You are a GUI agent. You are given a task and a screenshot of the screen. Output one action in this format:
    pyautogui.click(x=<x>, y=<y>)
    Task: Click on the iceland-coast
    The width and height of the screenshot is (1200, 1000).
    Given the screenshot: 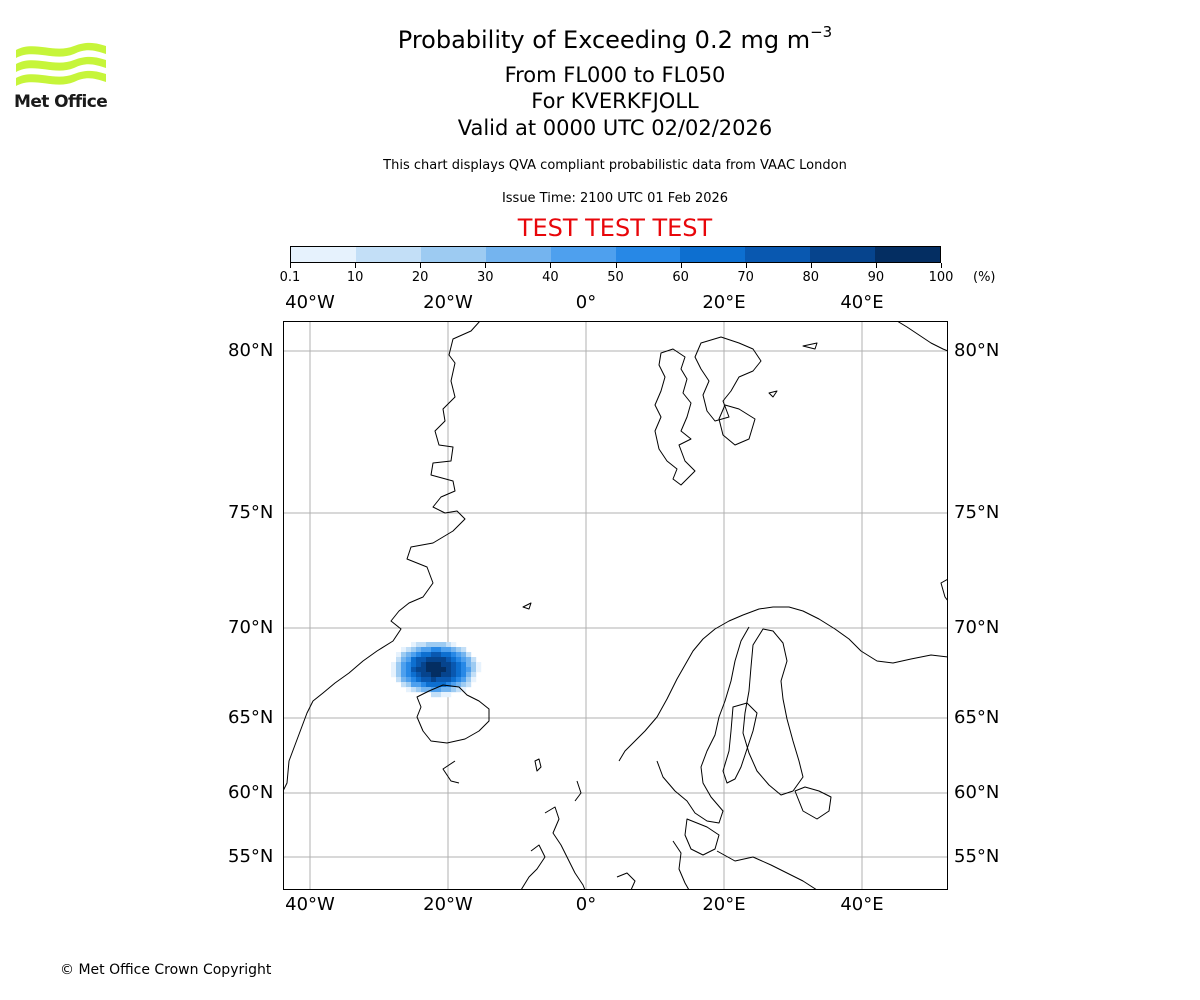 What is the action you would take?
    pyautogui.click(x=453, y=714)
    